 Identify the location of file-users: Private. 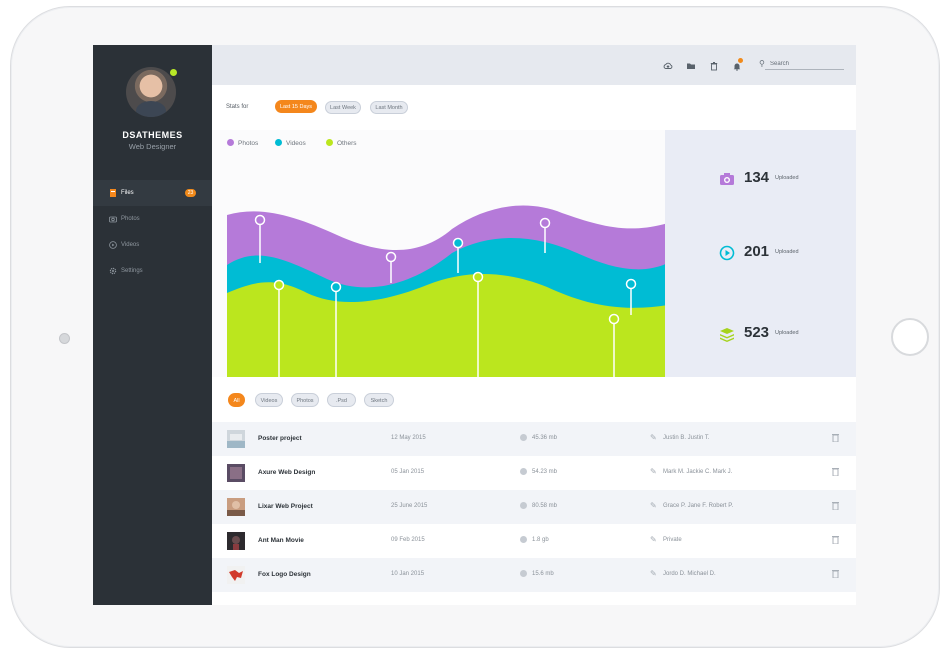
(672, 540).